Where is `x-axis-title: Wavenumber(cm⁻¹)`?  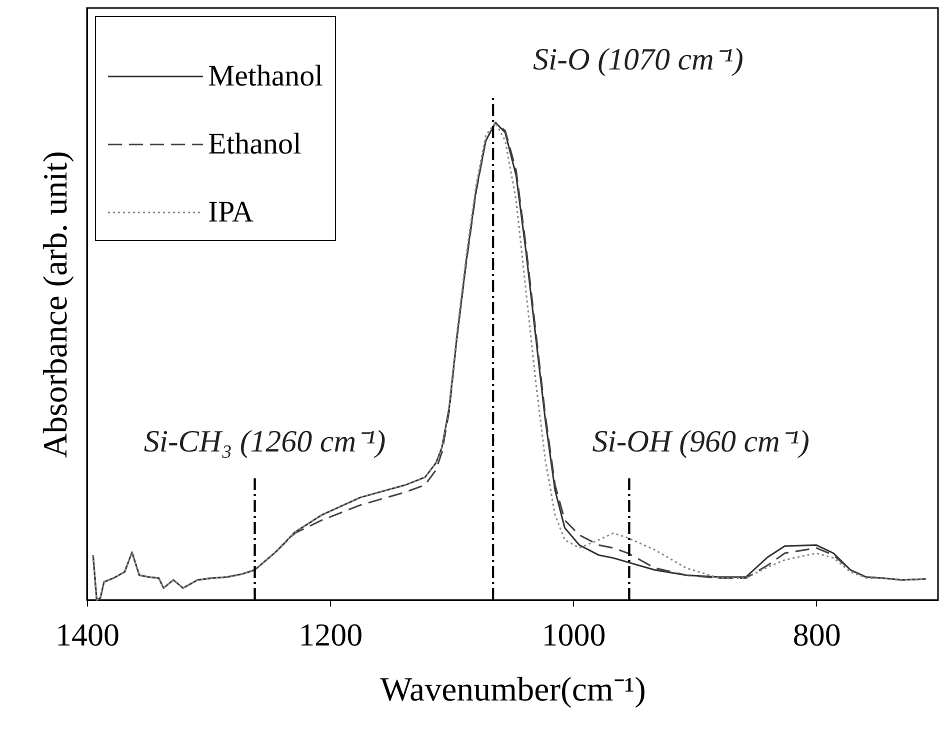
x-axis-title: Wavenumber(cm⁻¹) is located at coordinates (513, 690).